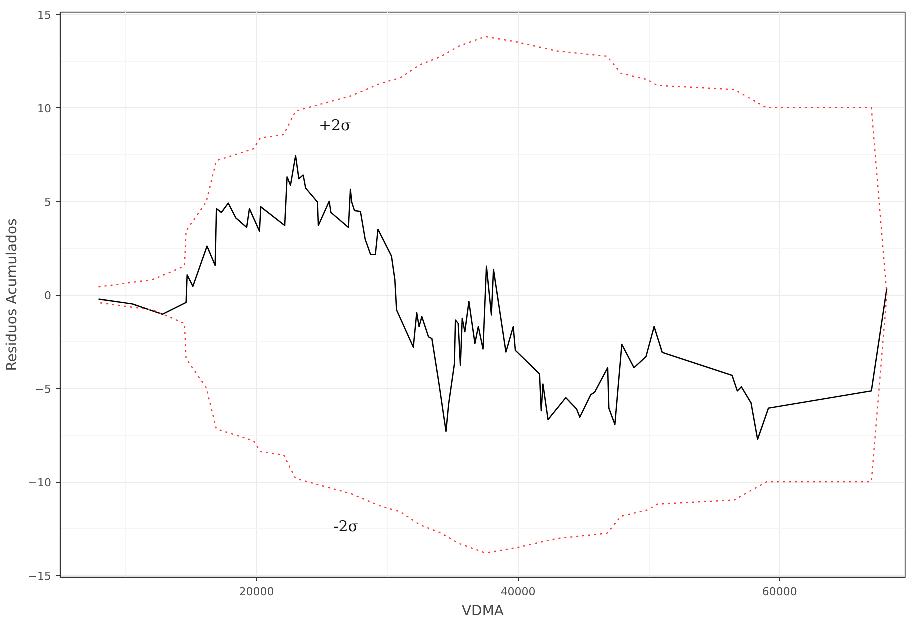  I want to click on x-axis-title: VDMA, so click(483, 612).